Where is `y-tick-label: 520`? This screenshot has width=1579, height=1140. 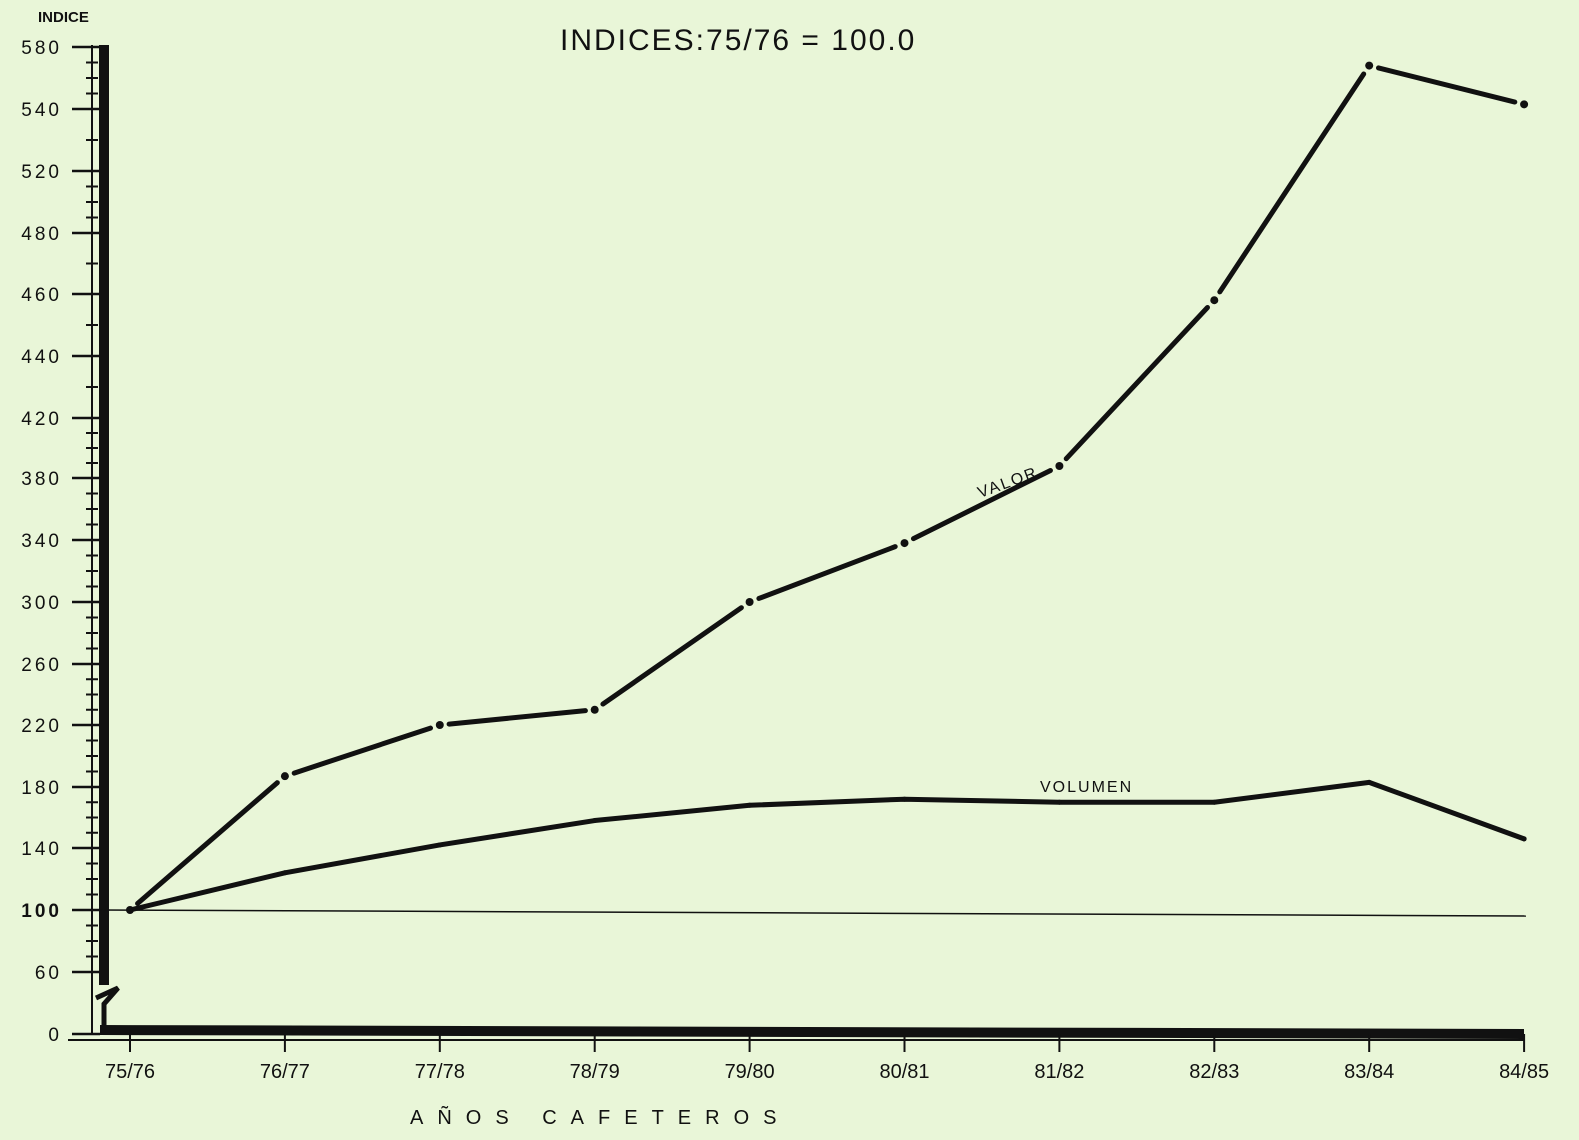 y-tick-label: 520 is located at coordinates (41, 172).